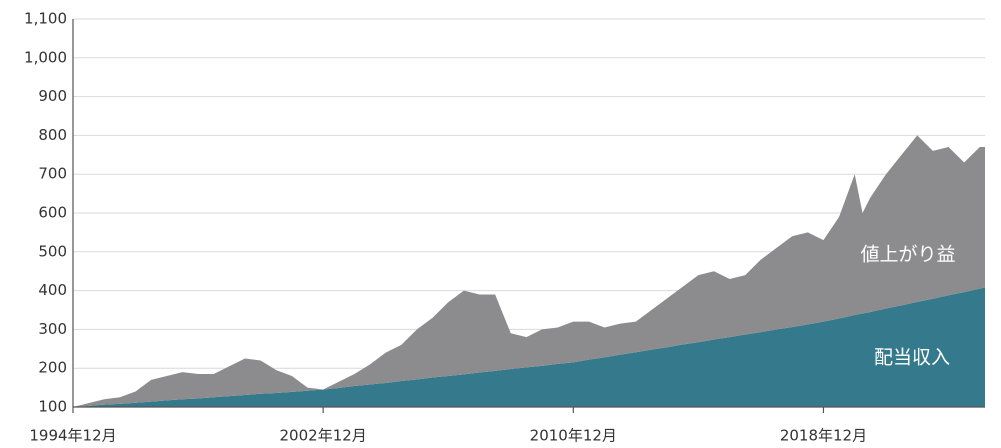 This screenshot has height=448, width=1001. I want to click on y-tick-label: 100, so click(52, 407).